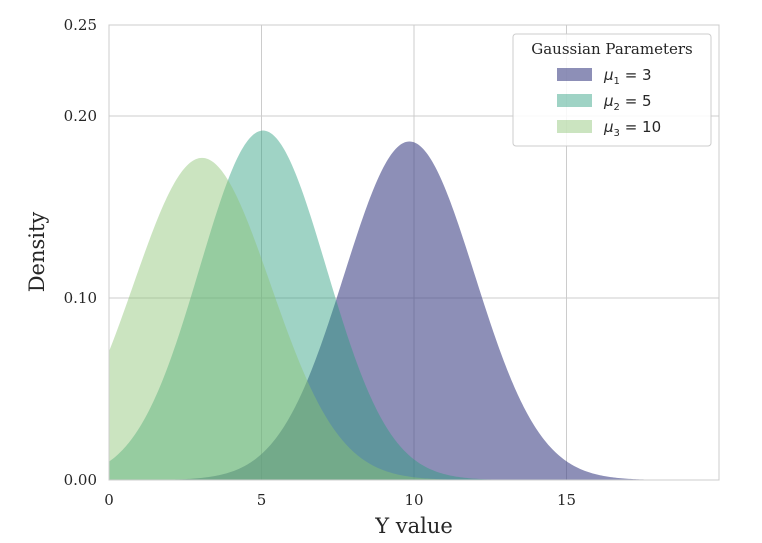  I want to click on x-tick-label: 15, so click(566, 500).